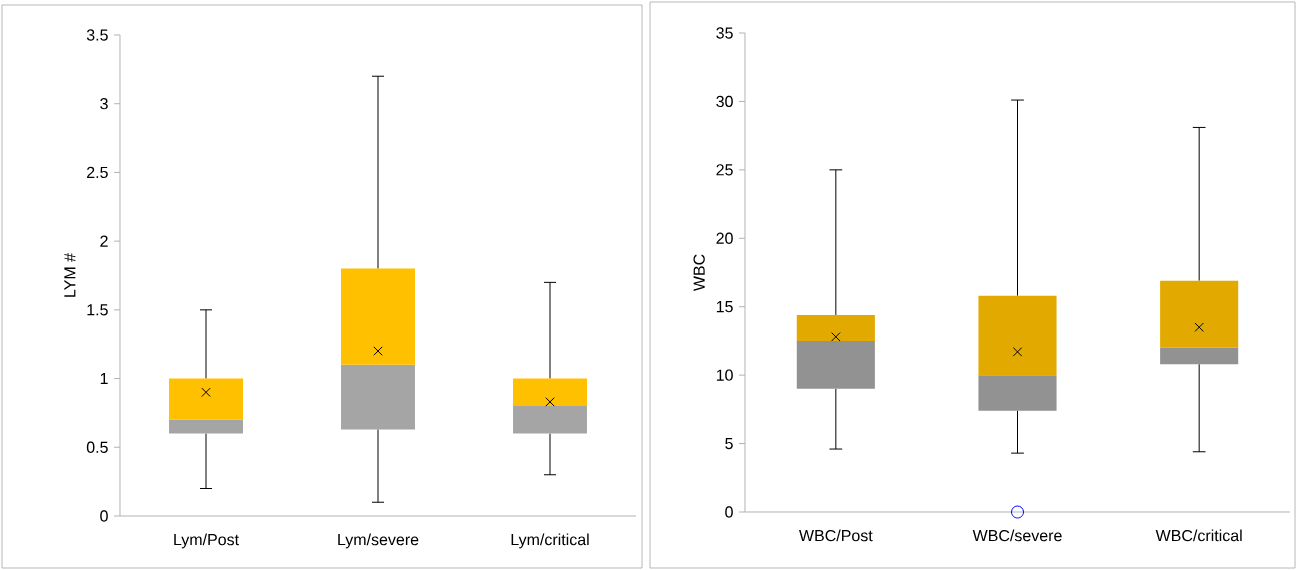 The image size is (1298, 570). Describe the element at coordinates (836, 535) in the screenshot. I see `x-tick-label: WBC/Post` at that location.